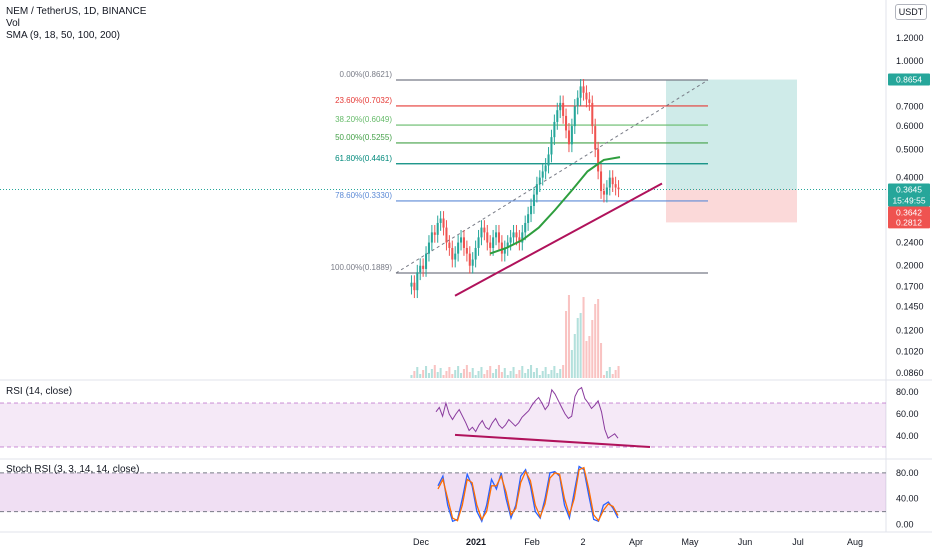  I want to click on fib-level-label: 0.00%(0.8621), so click(366, 74).